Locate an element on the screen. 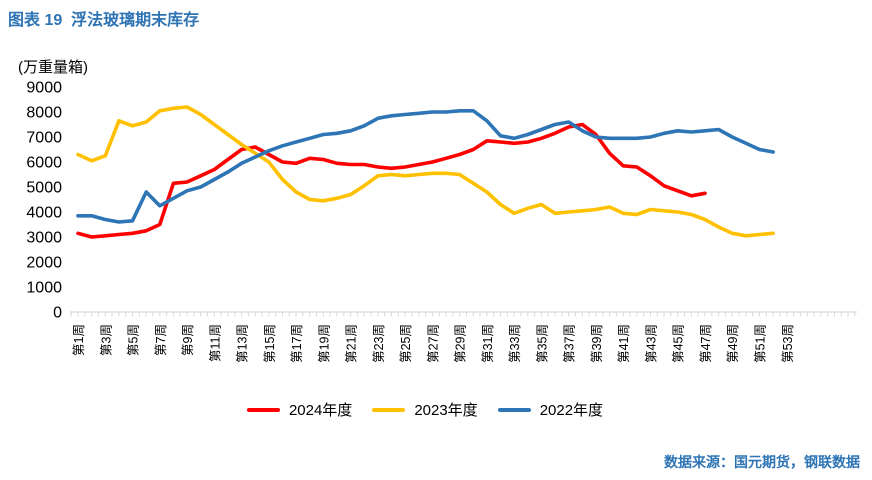  y-axis-tick-label: 3000 is located at coordinates (44, 238).